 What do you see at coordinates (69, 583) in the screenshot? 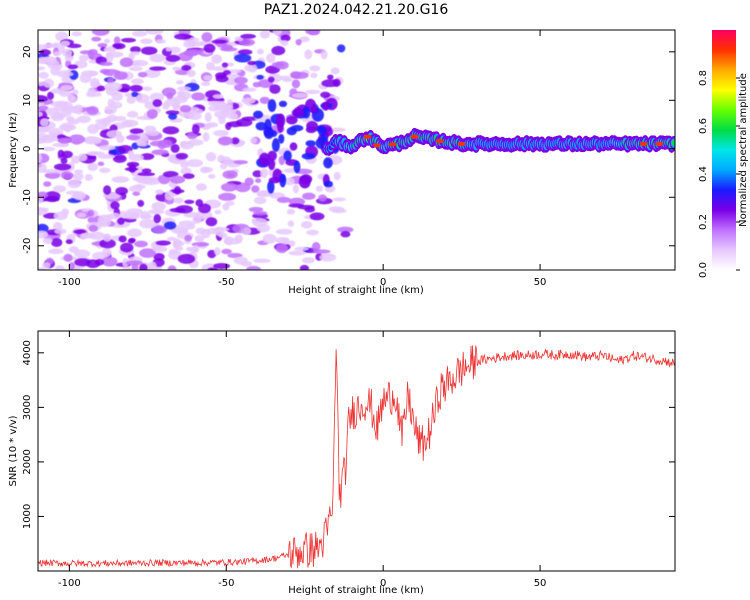
I see `x-tick-label: -100` at bounding box center [69, 583].